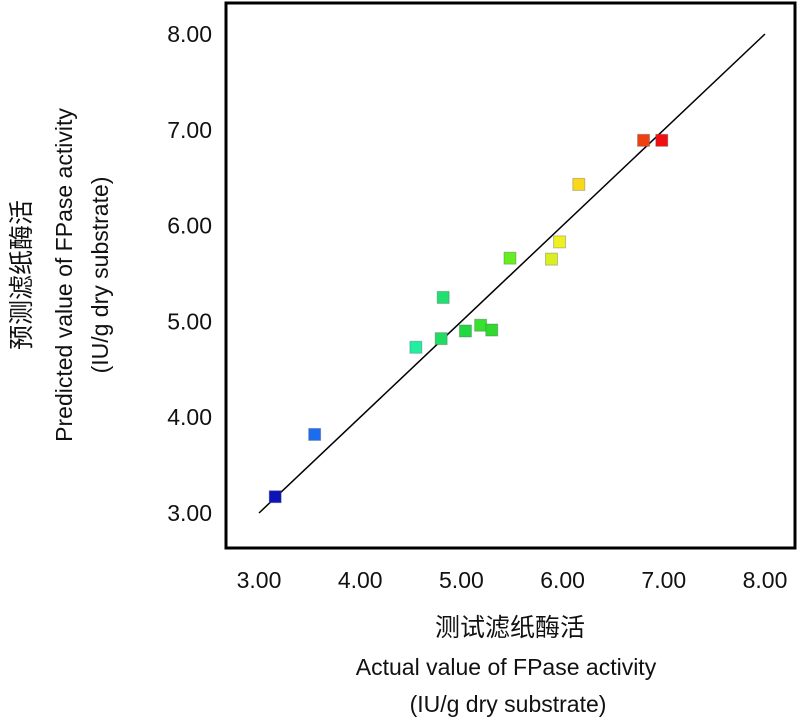 Image resolution: width=800 pixels, height=728 pixels. What do you see at coordinates (189, 321) in the screenshot?
I see `y-tick-label: 5.00` at bounding box center [189, 321].